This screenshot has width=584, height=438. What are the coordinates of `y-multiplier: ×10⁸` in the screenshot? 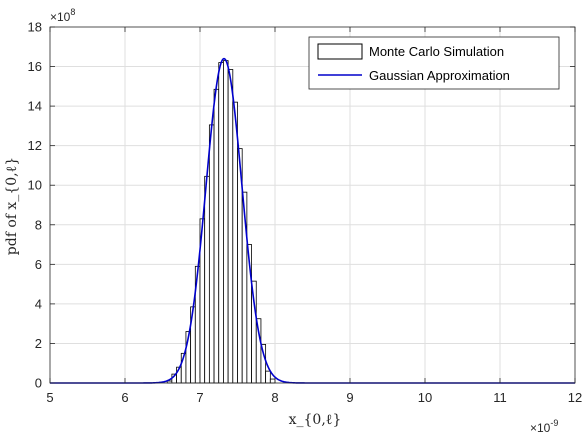 It's located at (62, 15).